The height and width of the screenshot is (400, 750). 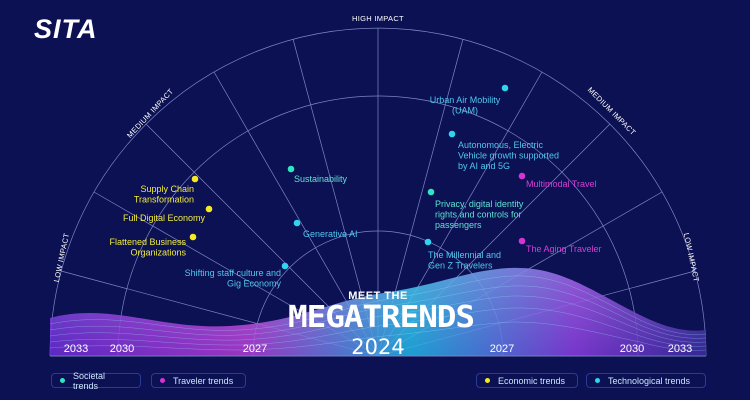 What do you see at coordinates (76, 349) in the screenshot?
I see `year-left-outer: 2033` at bounding box center [76, 349].